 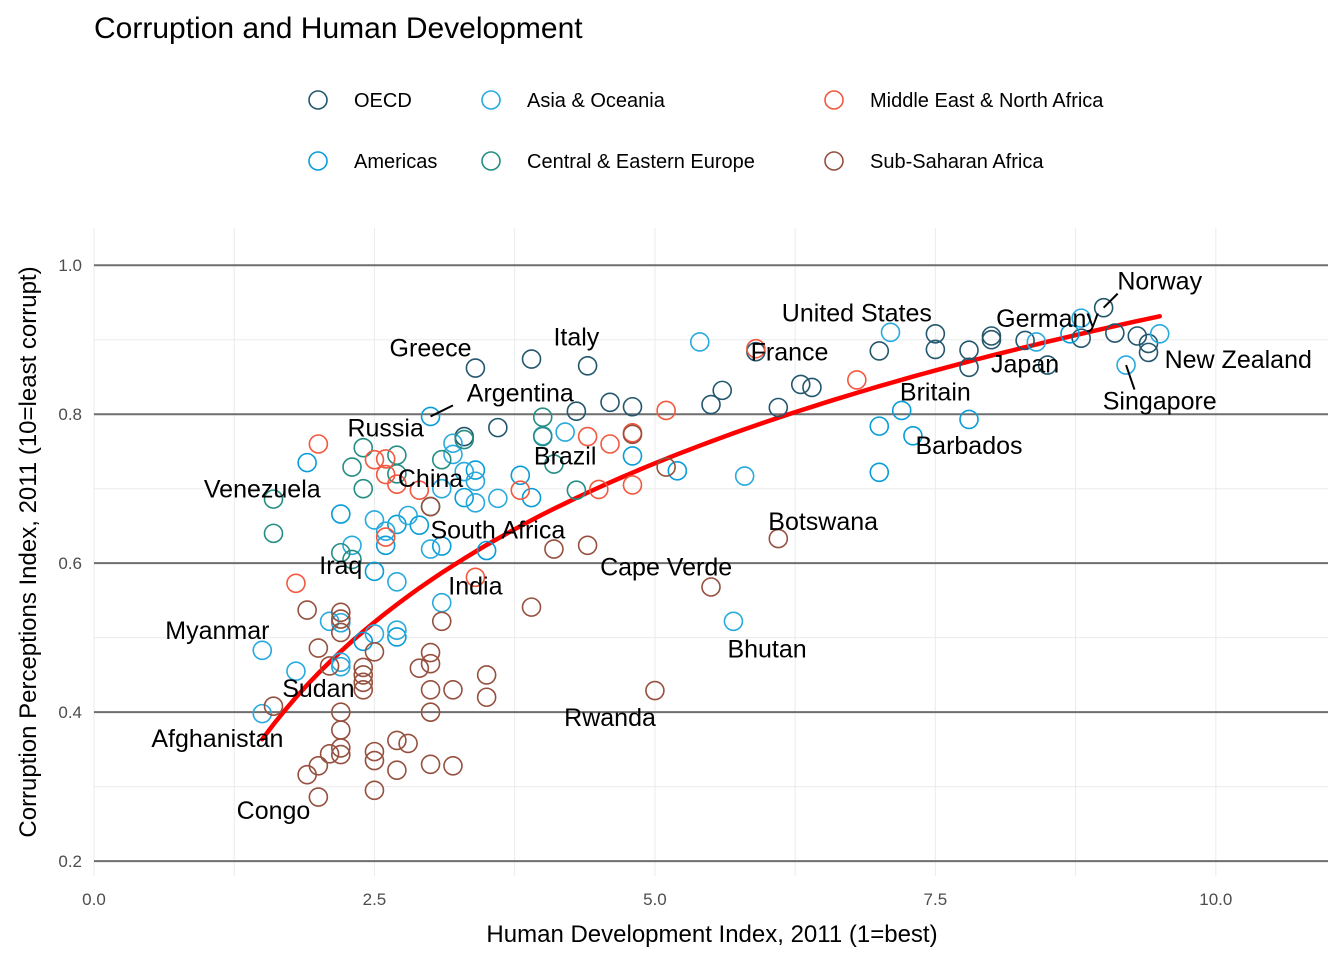 I want to click on y-tick-label: 0.2, so click(x=70, y=861).